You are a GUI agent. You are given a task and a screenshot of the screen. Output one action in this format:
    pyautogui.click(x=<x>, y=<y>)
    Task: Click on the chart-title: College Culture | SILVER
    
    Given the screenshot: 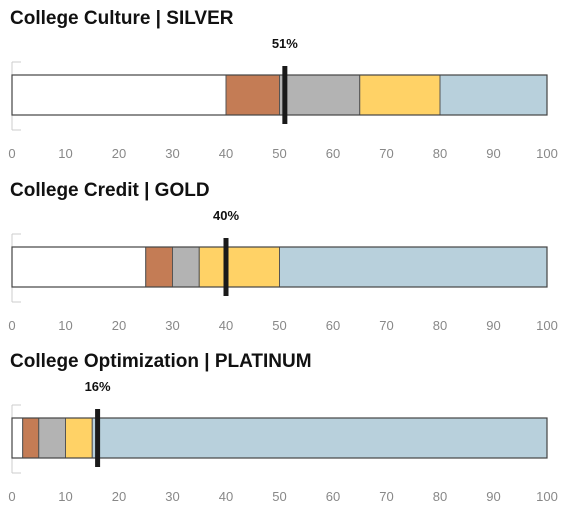 What is the action you would take?
    pyautogui.click(x=122, y=18)
    